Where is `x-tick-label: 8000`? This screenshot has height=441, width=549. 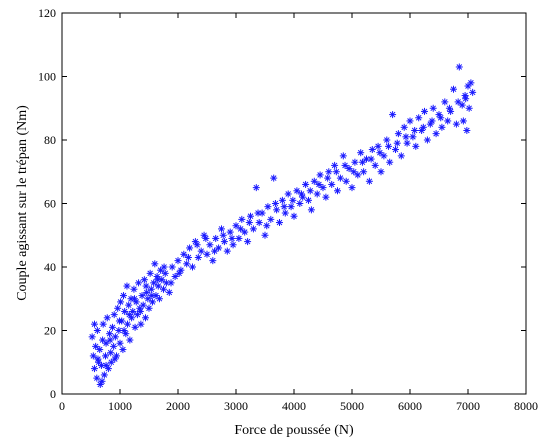
x-tick-label: 8000 is located at coordinates (526, 406).